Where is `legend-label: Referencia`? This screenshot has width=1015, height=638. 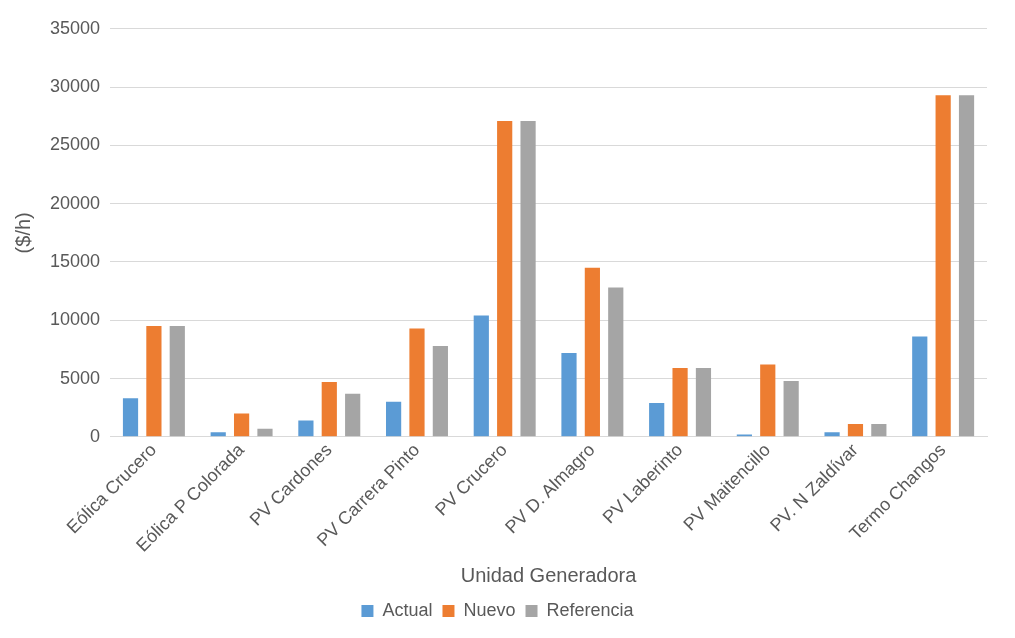
legend-label: Referencia is located at coordinates (590, 609).